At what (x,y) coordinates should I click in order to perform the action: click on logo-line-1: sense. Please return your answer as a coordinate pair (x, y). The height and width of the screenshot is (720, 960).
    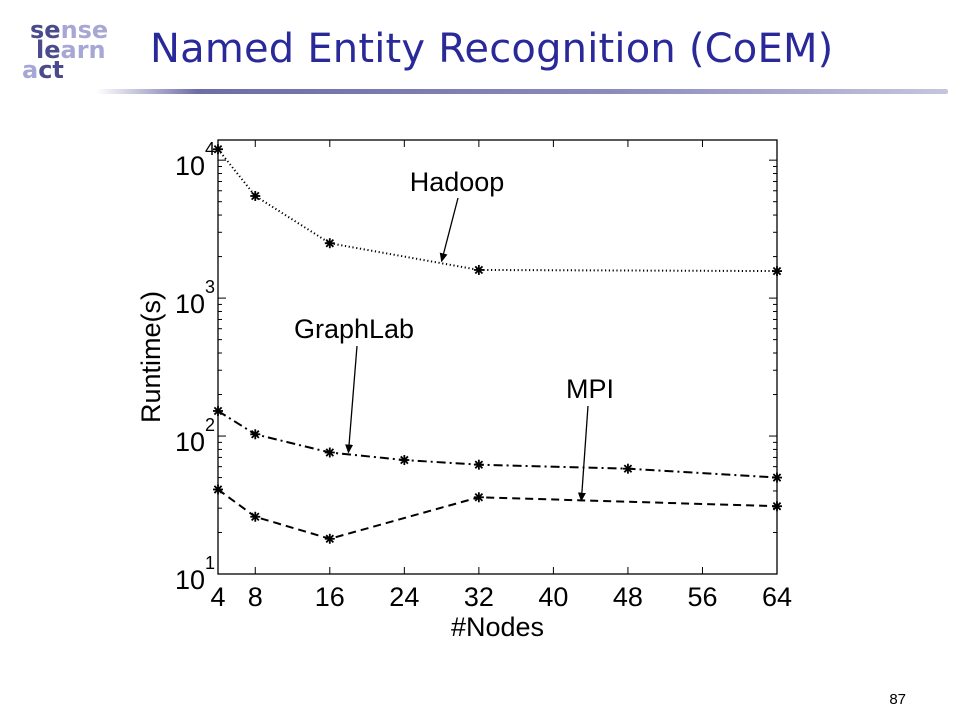
    Looking at the image, I should click on (69, 30).